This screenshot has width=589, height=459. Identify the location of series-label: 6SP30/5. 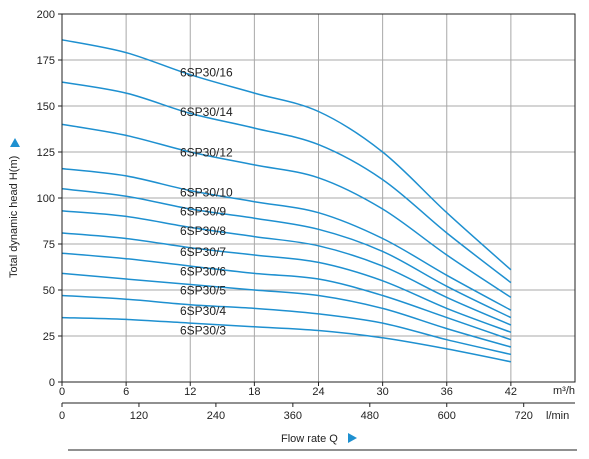
(203, 291).